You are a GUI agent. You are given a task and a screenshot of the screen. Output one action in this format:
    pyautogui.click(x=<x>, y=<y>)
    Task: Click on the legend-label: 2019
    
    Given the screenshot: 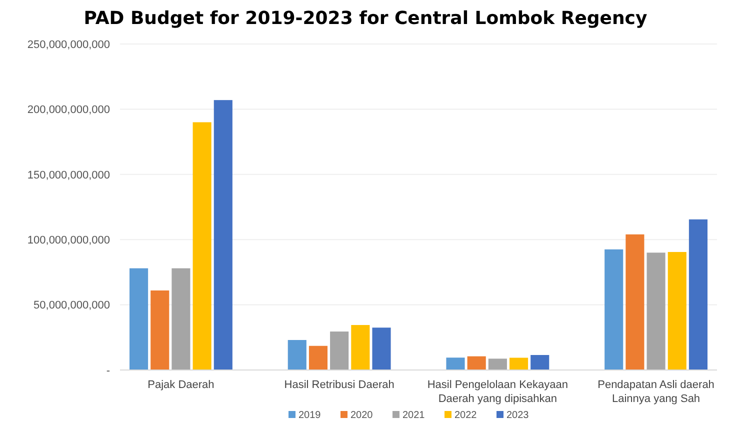 What is the action you would take?
    pyautogui.click(x=310, y=415)
    